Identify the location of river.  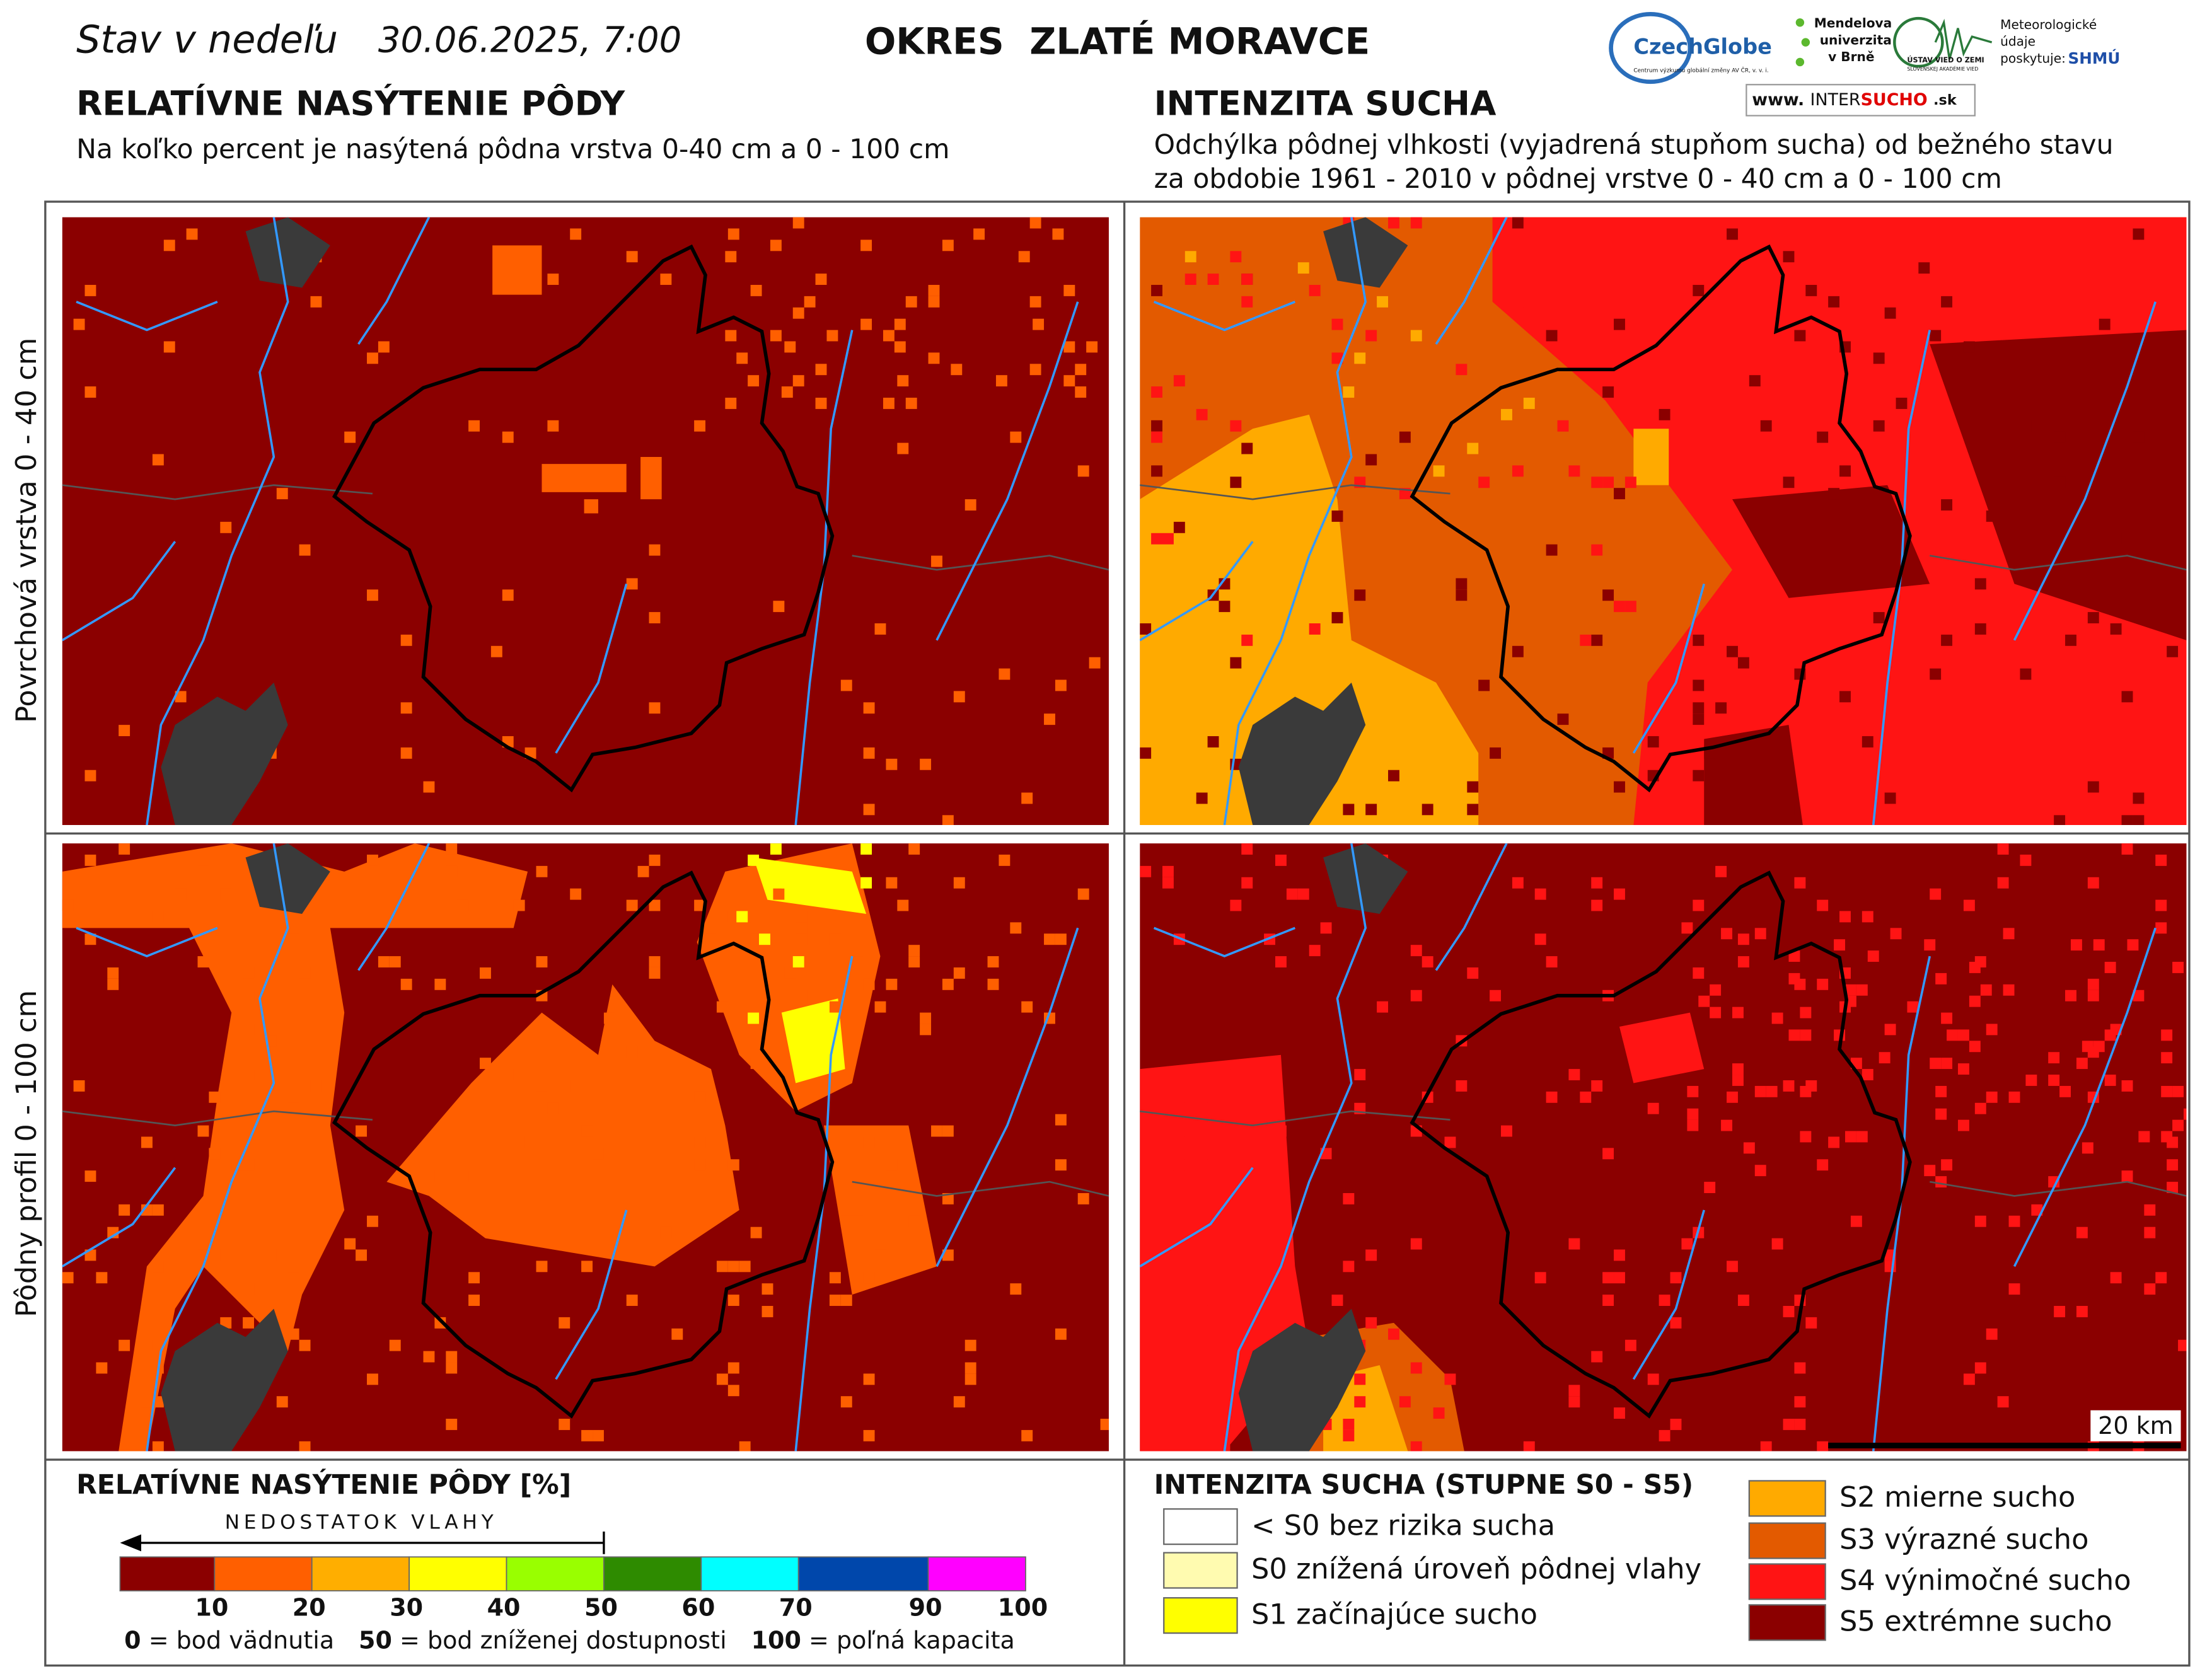
(1668, 668).